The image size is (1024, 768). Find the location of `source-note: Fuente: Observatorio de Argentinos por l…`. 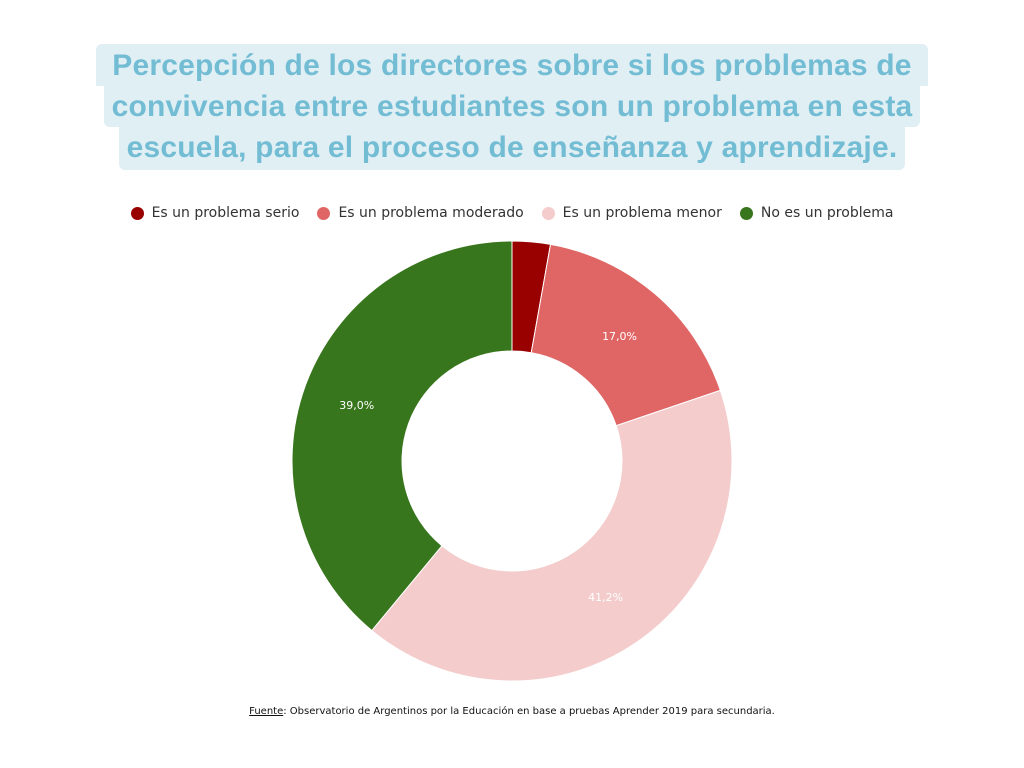

source-note: Fuente: Observatorio de Argentinos por l… is located at coordinates (512, 711).